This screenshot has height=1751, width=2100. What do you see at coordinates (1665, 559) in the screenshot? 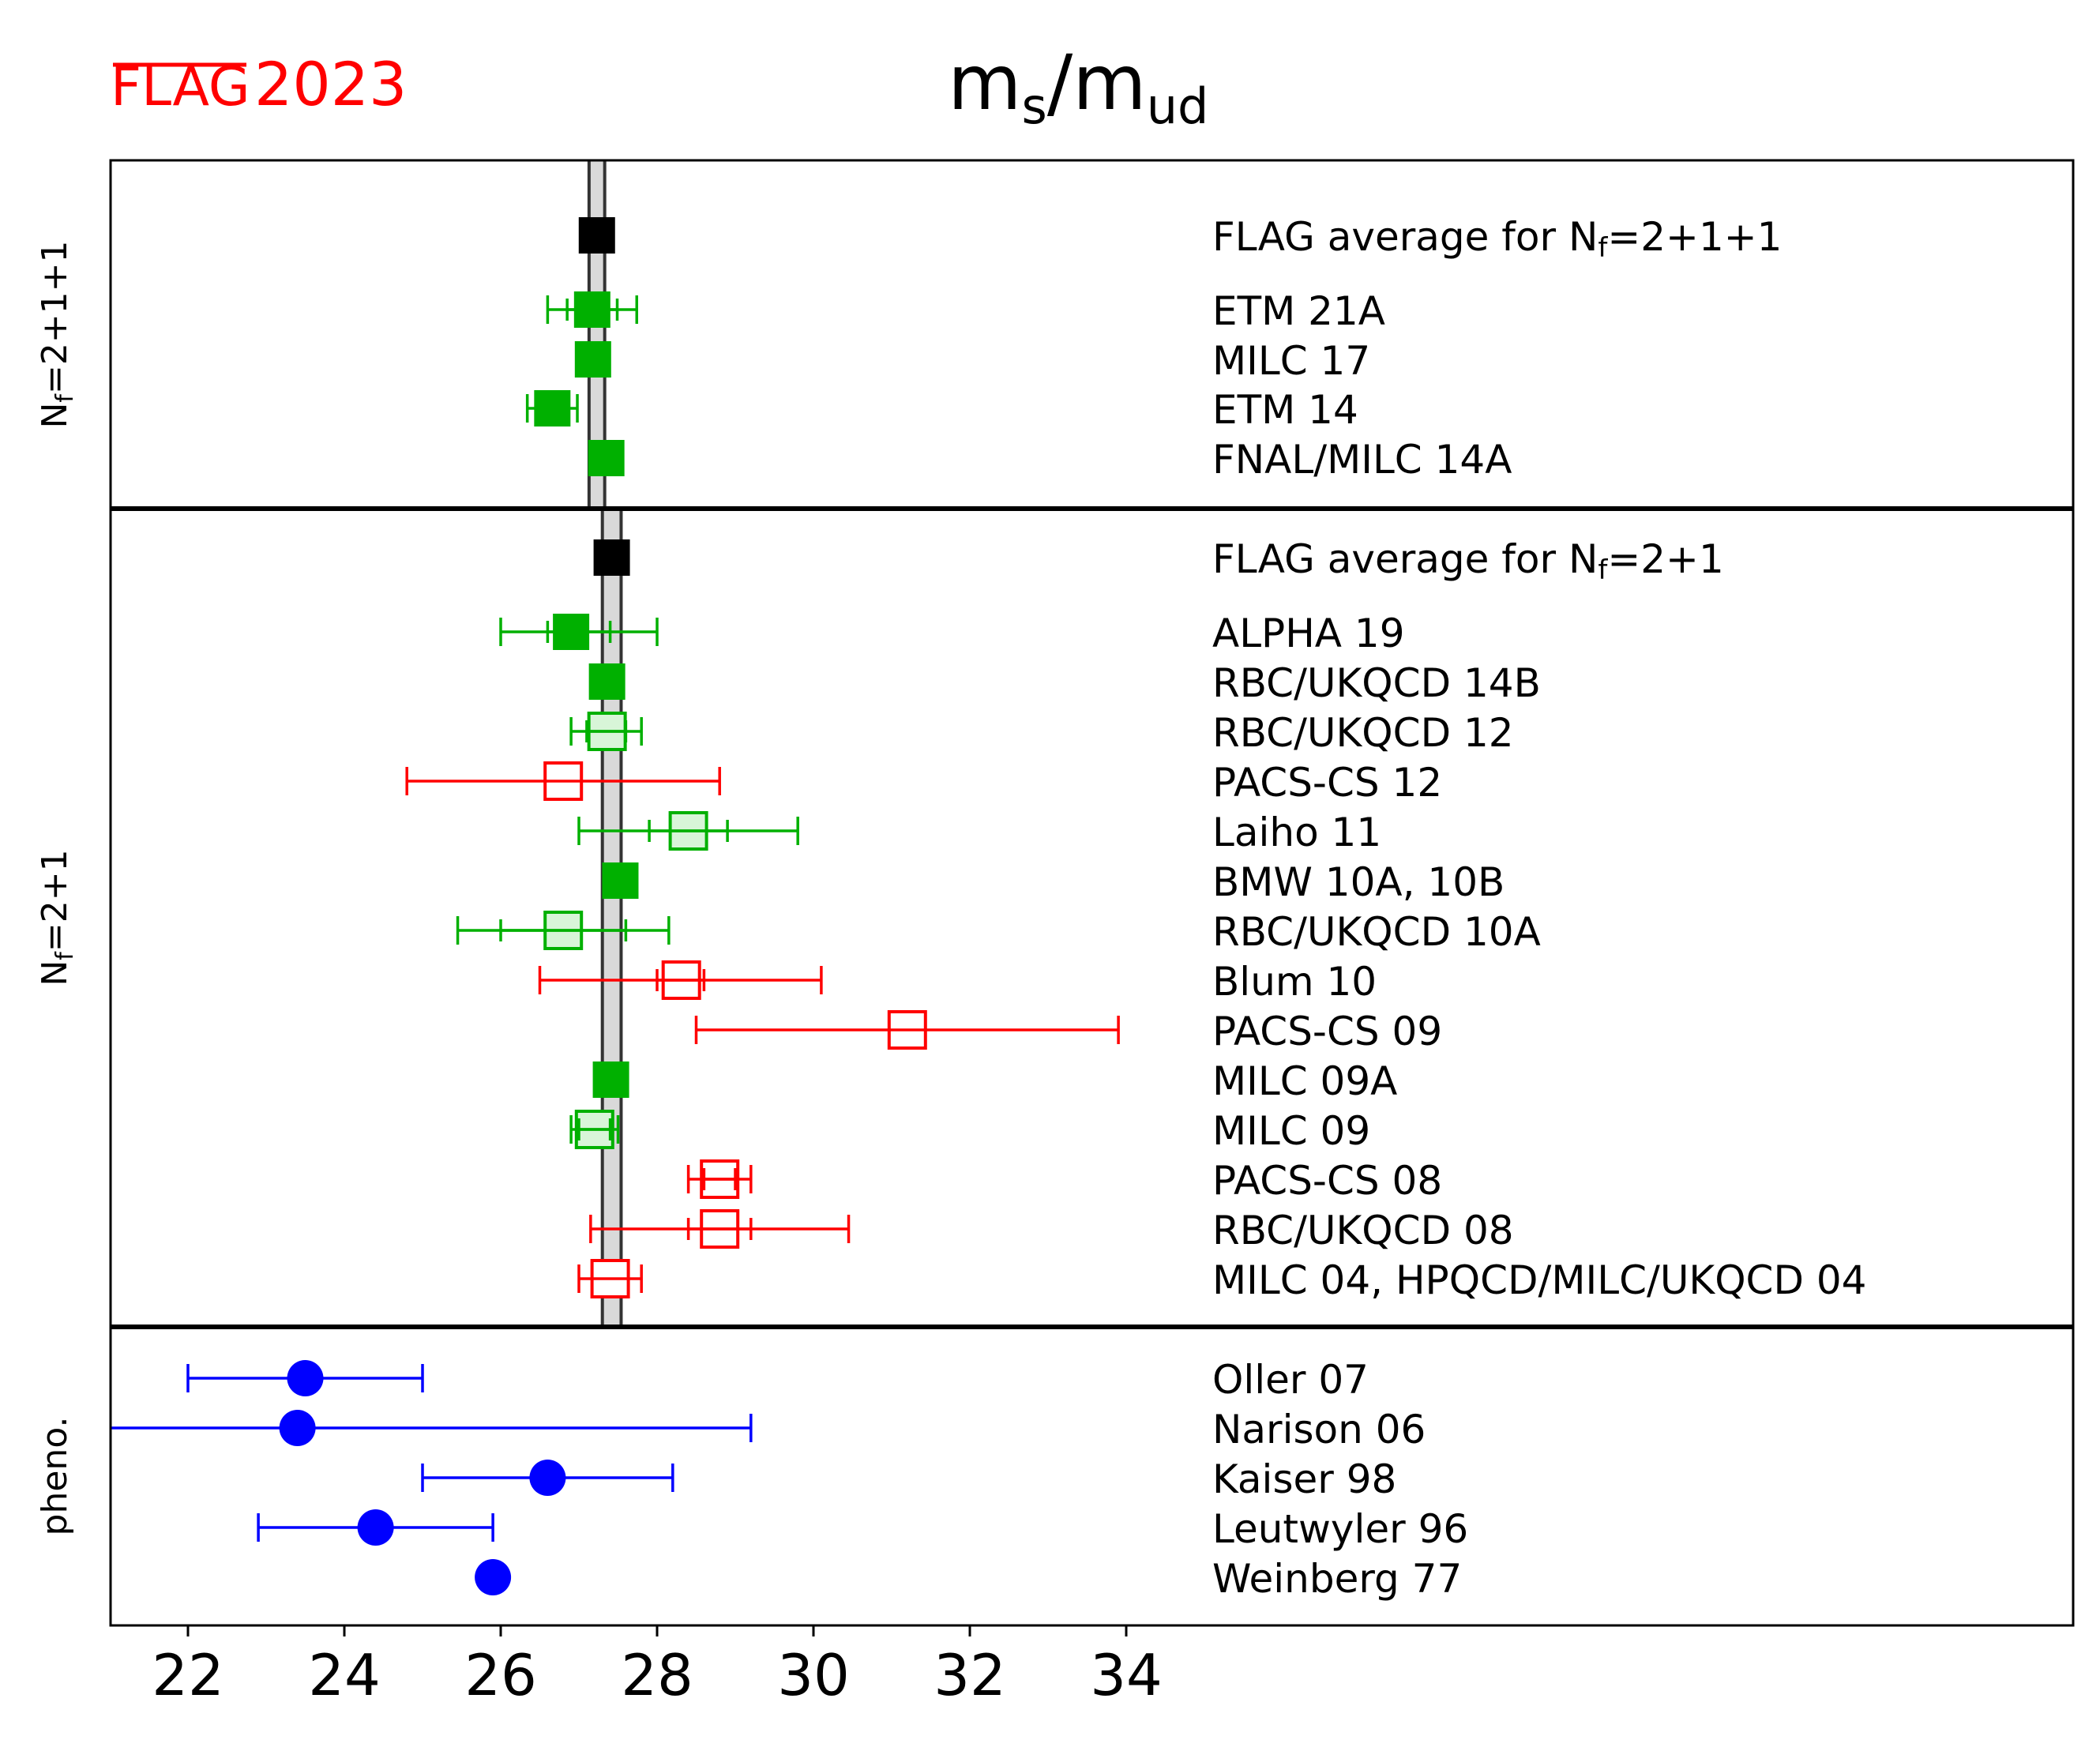
I see `row-label-rest: =2+1` at bounding box center [1665, 559].